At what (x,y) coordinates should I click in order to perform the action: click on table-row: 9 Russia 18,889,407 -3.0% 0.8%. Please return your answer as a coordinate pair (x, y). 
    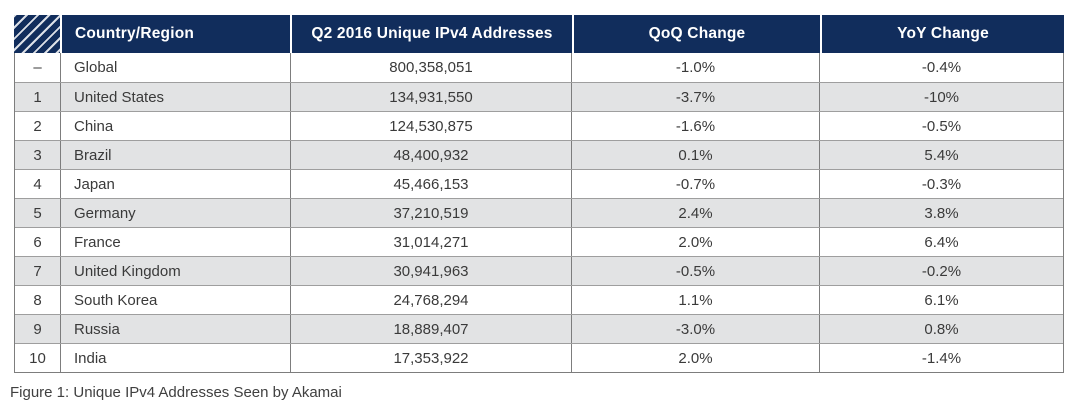
    Looking at the image, I should click on (539, 328).